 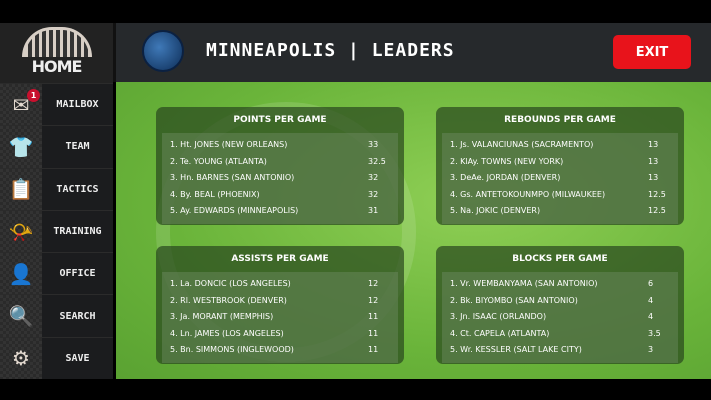 I want to click on leader-row: 2. KlAy. TOWNS (NEW YORK) 13, so click(x=560, y=162).